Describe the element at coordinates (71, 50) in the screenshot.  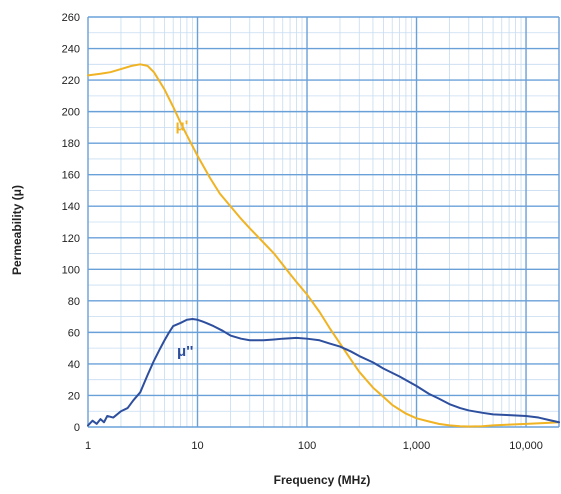
I see `y-tick-label: 240` at that location.